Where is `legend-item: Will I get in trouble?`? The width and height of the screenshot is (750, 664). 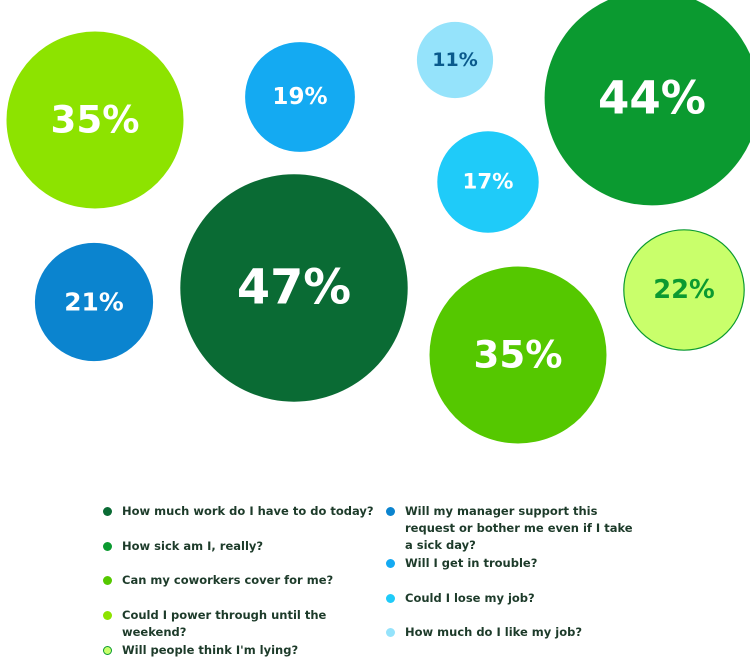 legend-item: Will I get in trouble? is located at coordinates (511, 563).